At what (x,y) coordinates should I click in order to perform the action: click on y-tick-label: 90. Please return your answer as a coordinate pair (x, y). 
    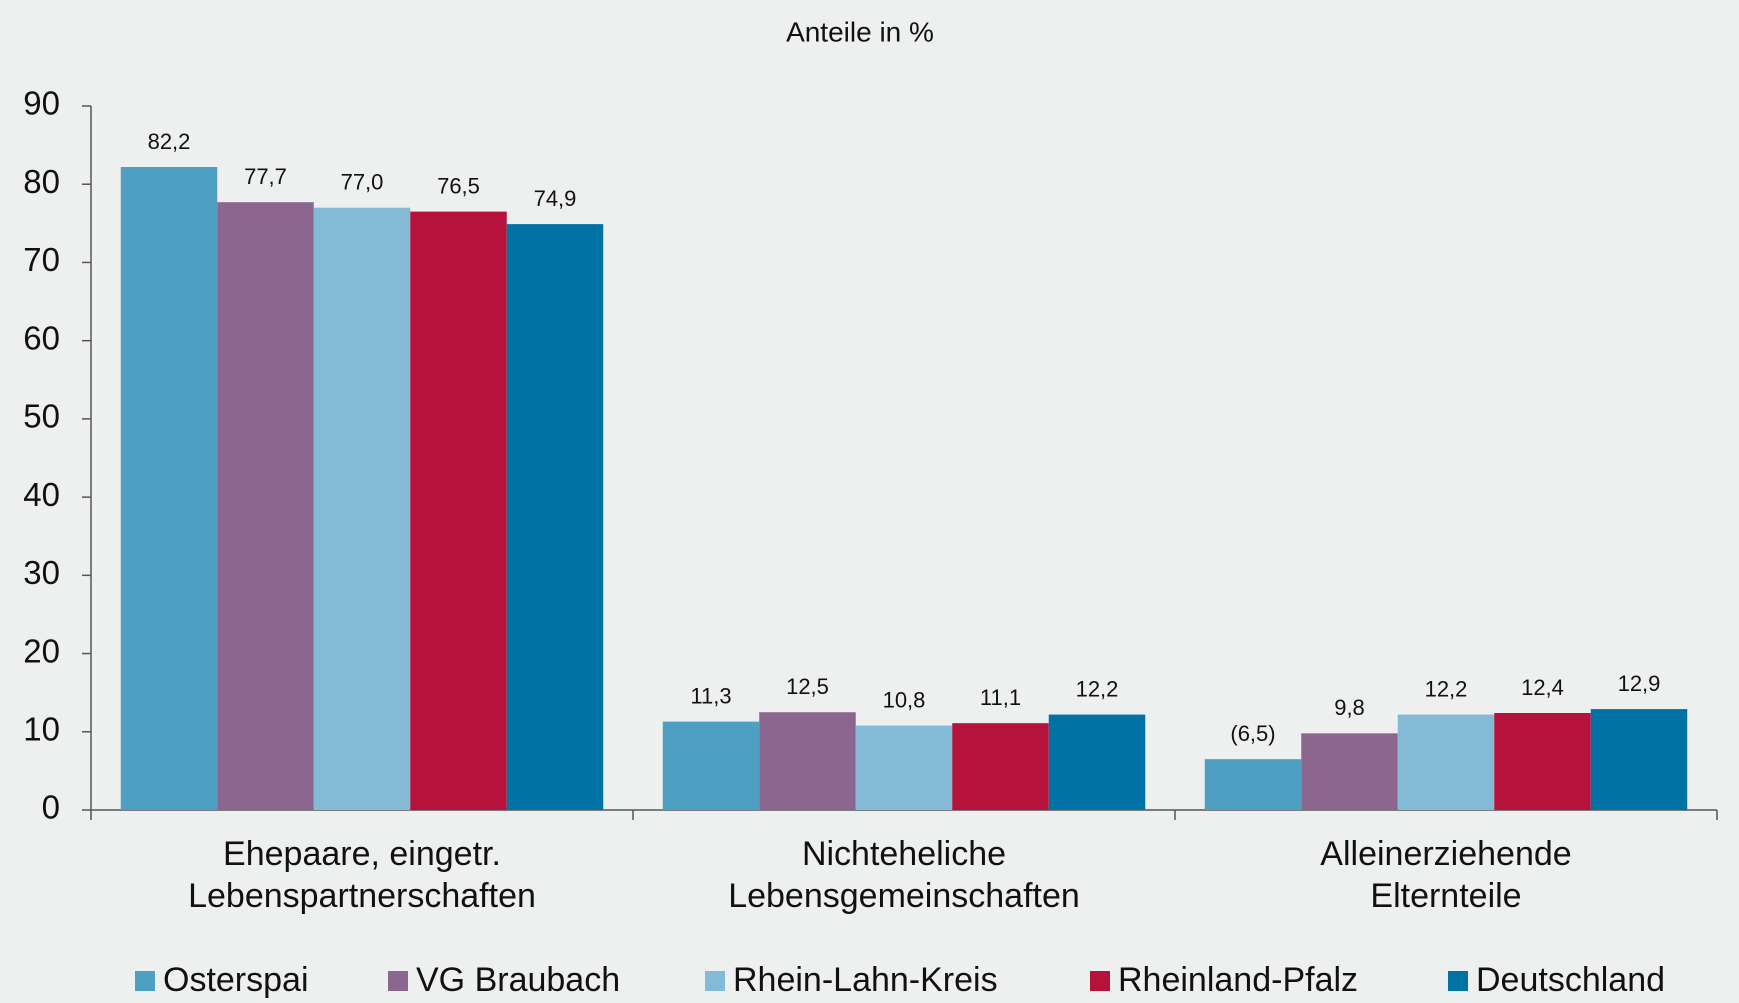
    Looking at the image, I should click on (41, 103).